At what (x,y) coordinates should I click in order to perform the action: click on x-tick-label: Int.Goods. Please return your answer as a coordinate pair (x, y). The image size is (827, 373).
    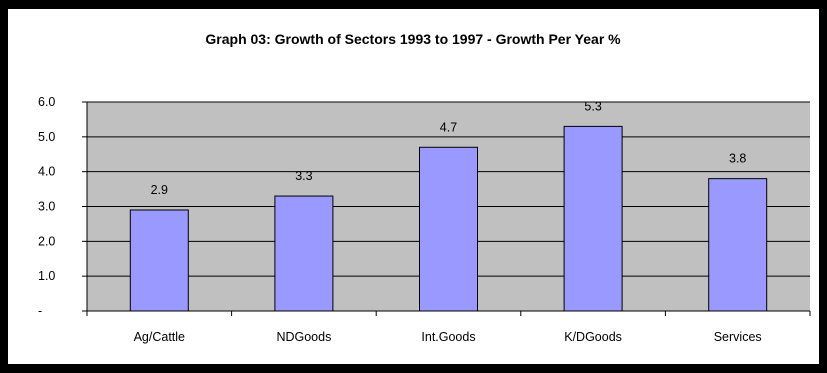
    Looking at the image, I should click on (448, 337).